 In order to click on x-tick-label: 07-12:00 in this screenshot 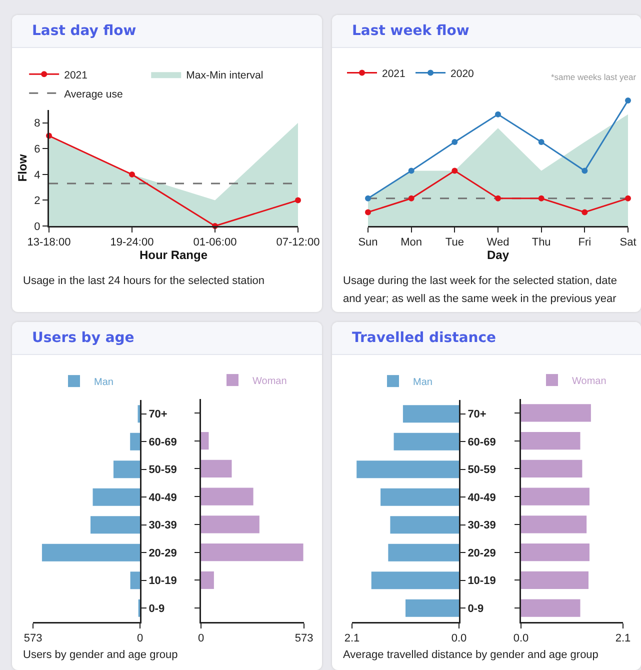, I will do `click(298, 242)`.